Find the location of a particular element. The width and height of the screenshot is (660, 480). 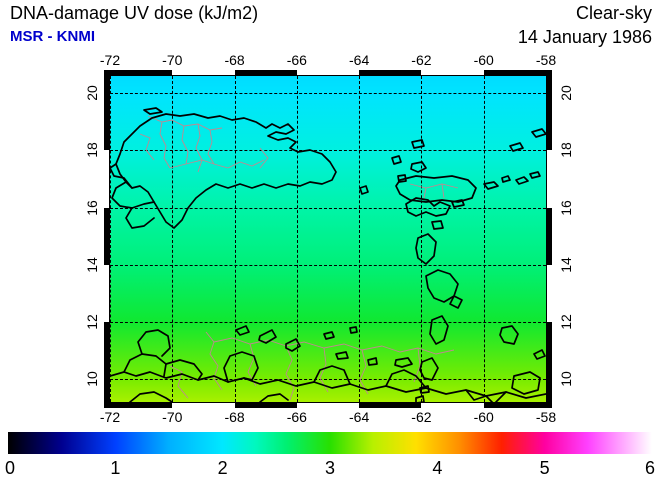

date-label: 14 January 1986 is located at coordinates (584, 37).